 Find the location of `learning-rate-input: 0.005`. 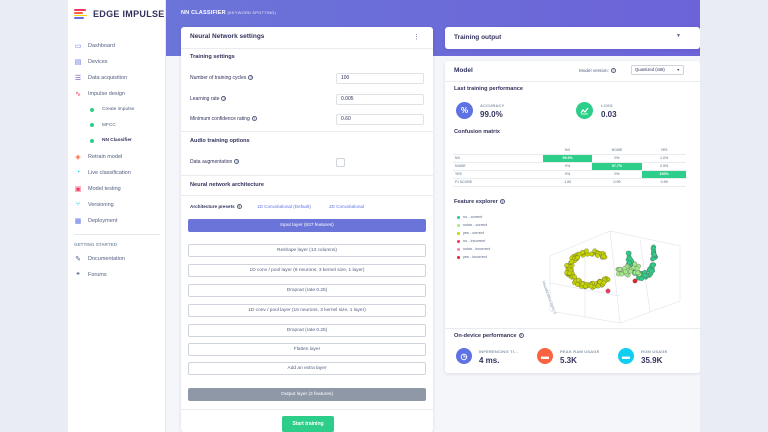

learning-rate-input: 0.005 is located at coordinates (380, 99).